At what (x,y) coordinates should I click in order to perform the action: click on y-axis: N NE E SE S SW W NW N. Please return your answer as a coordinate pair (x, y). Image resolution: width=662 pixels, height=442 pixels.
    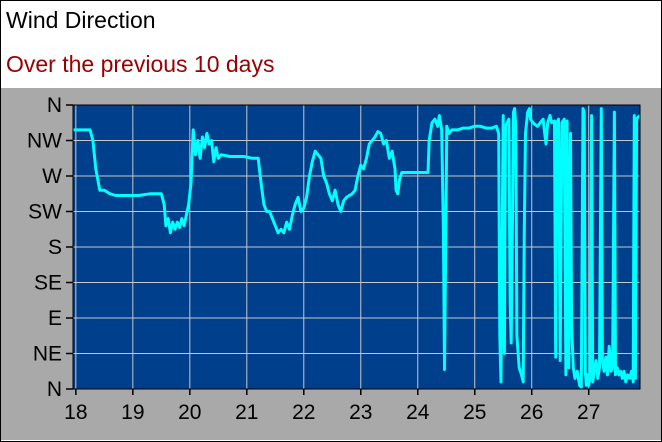
    Looking at the image, I should click on (50, 247).